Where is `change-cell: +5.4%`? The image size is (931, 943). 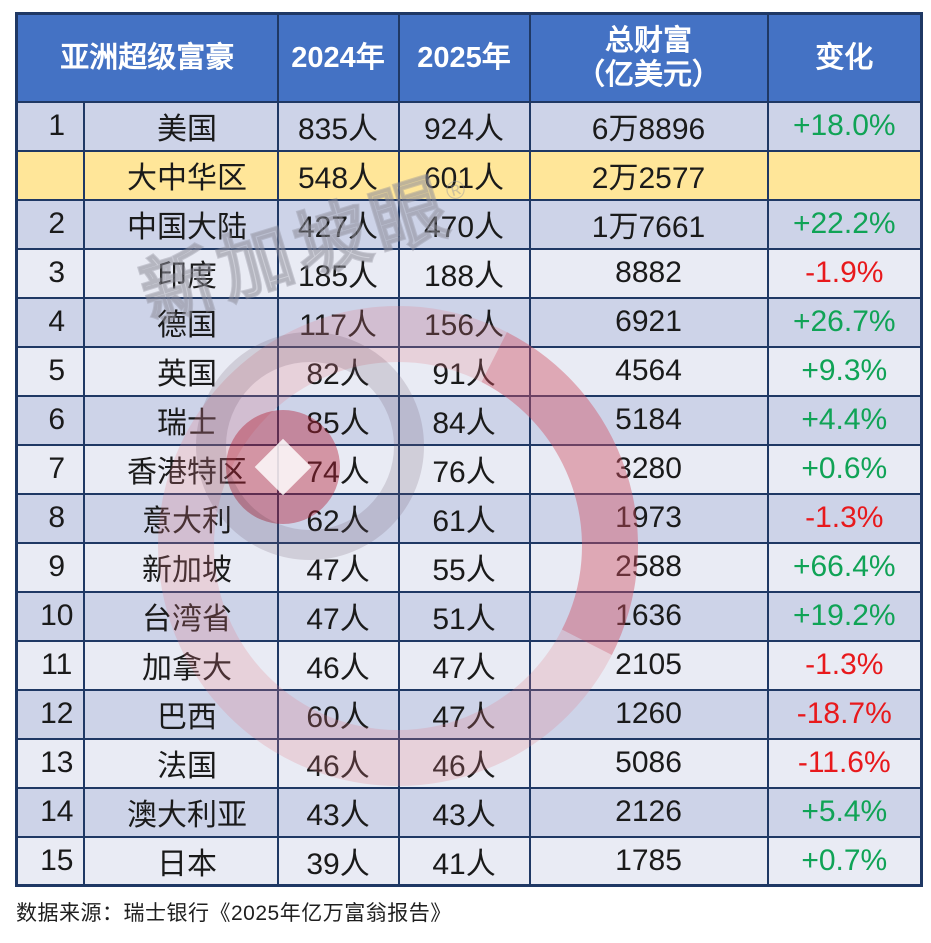
change-cell: +5.4% is located at coordinates (844, 812).